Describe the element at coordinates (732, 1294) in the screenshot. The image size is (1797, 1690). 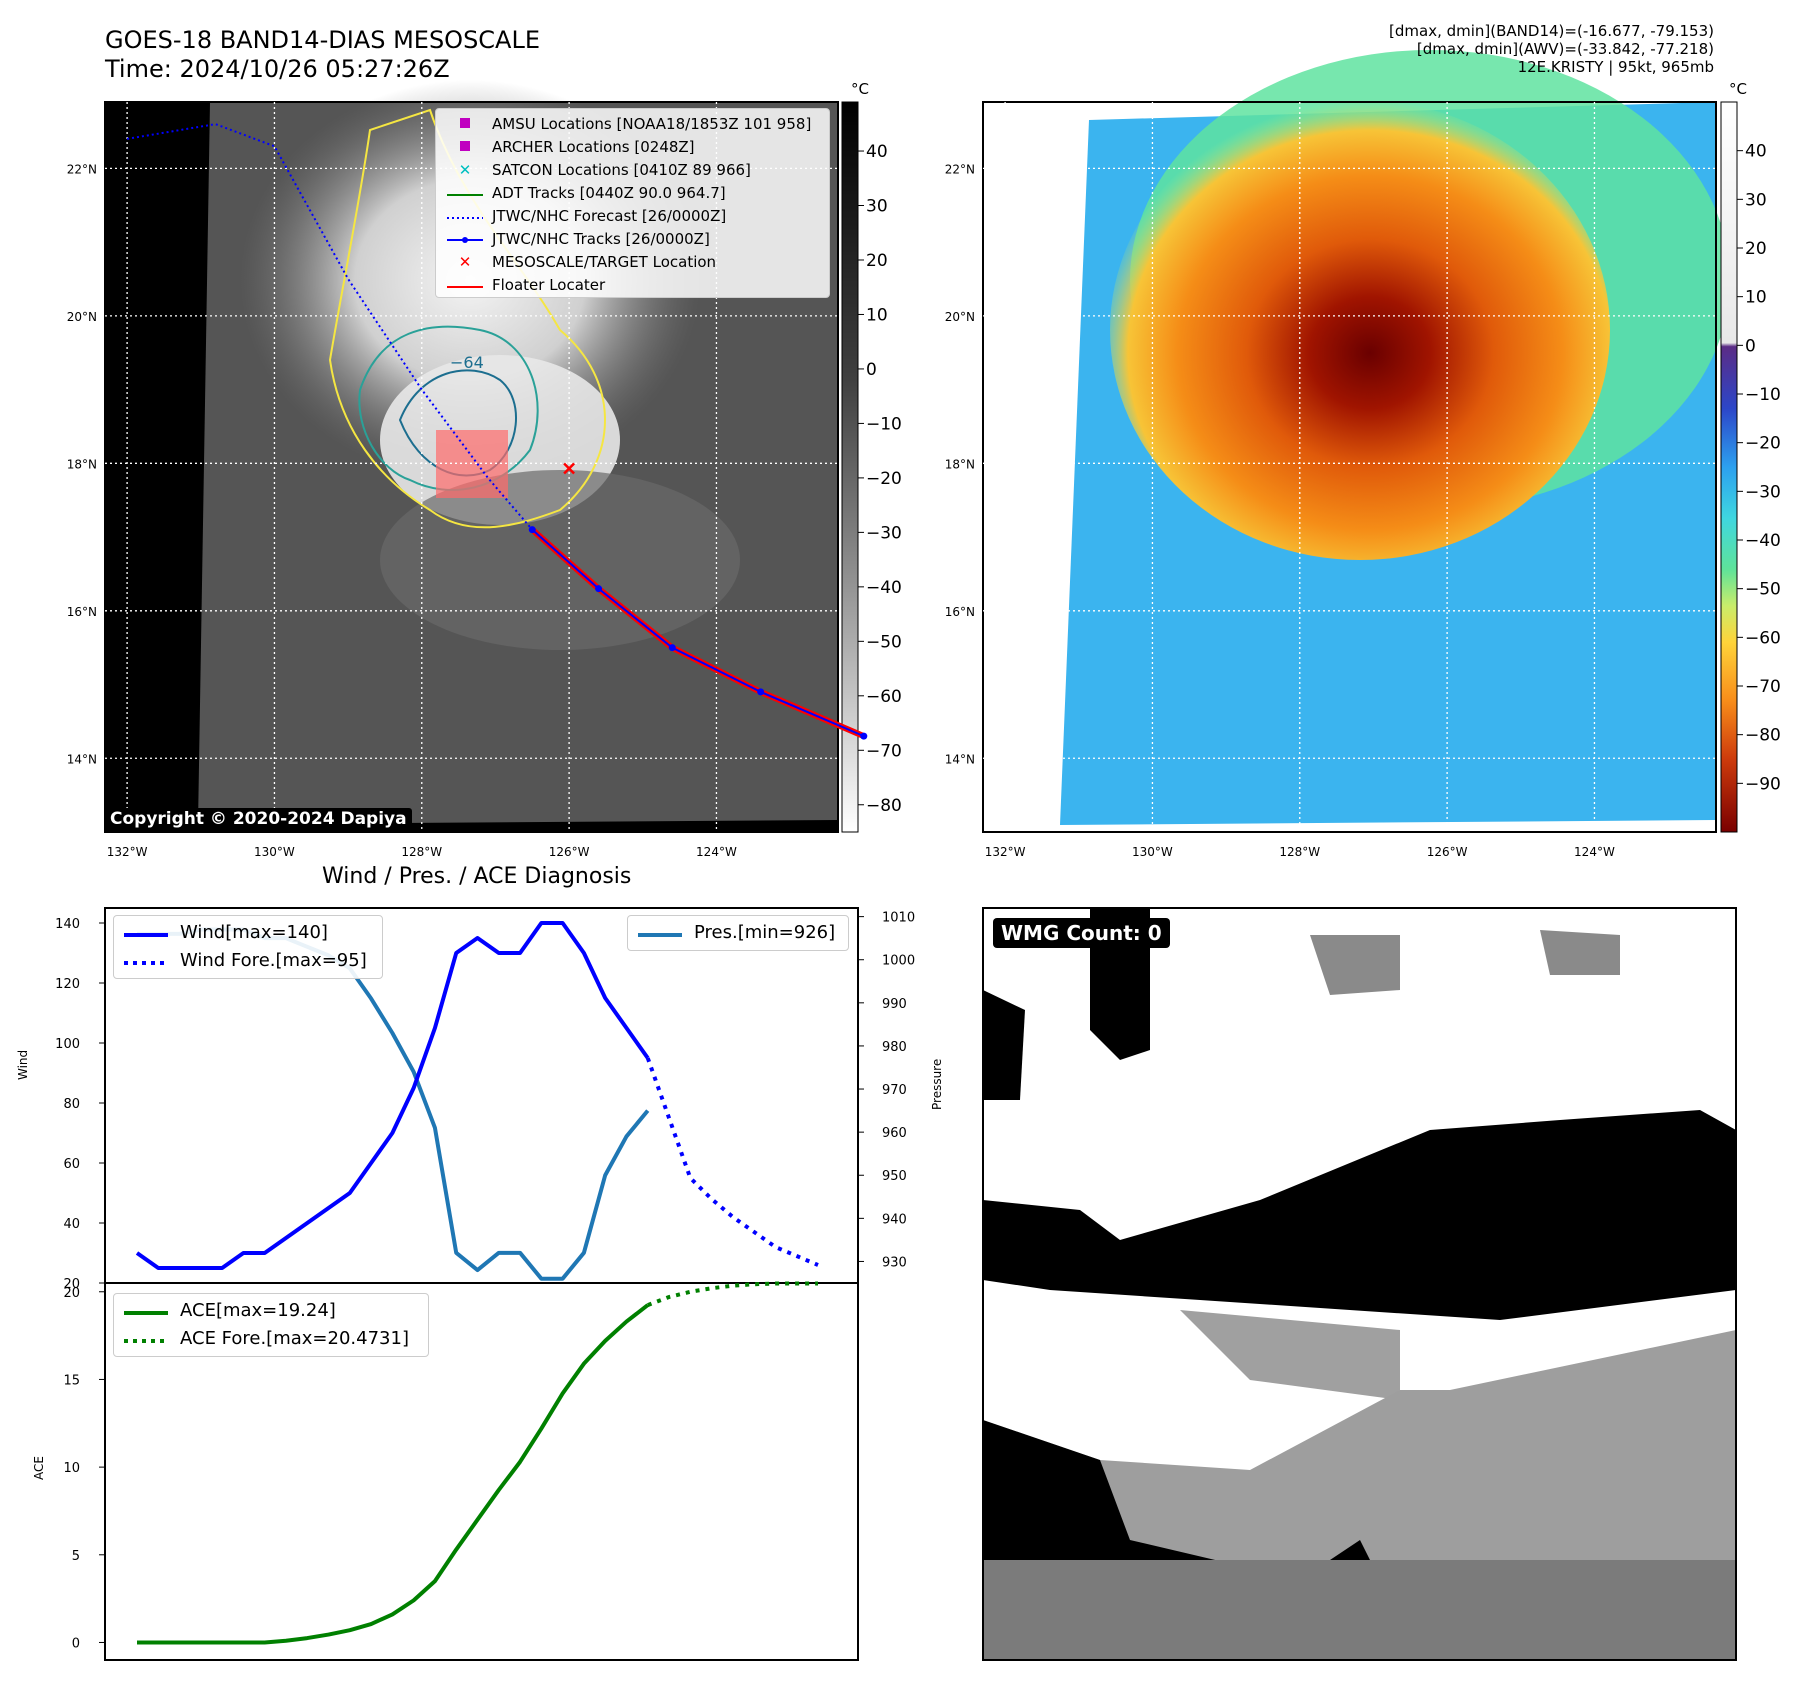
I see `ace-forecast-line` at that location.